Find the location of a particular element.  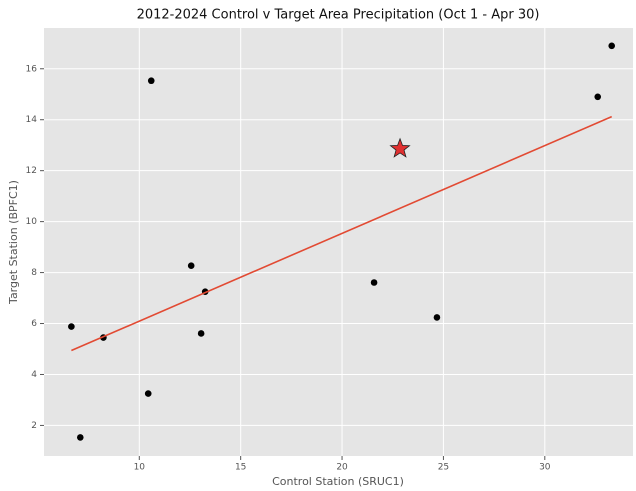

y-tick-label: 12 is located at coordinates (31, 171).